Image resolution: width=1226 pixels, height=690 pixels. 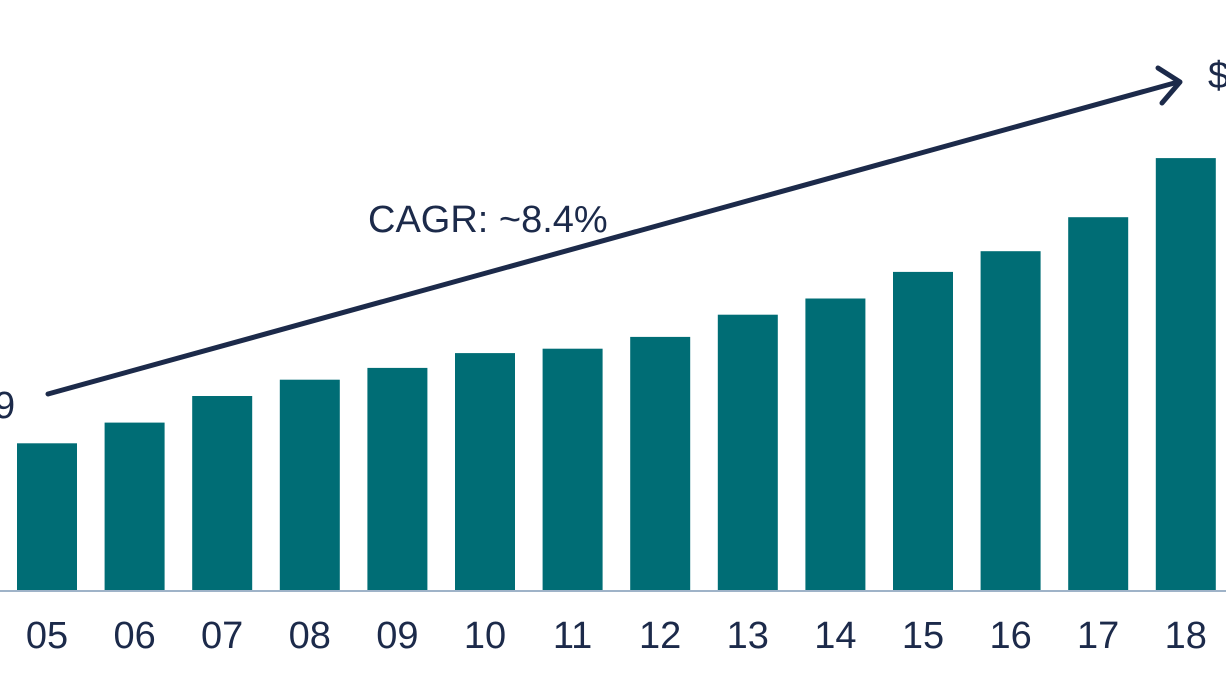 I want to click on x-tick-label-06: 06, so click(x=134, y=636).